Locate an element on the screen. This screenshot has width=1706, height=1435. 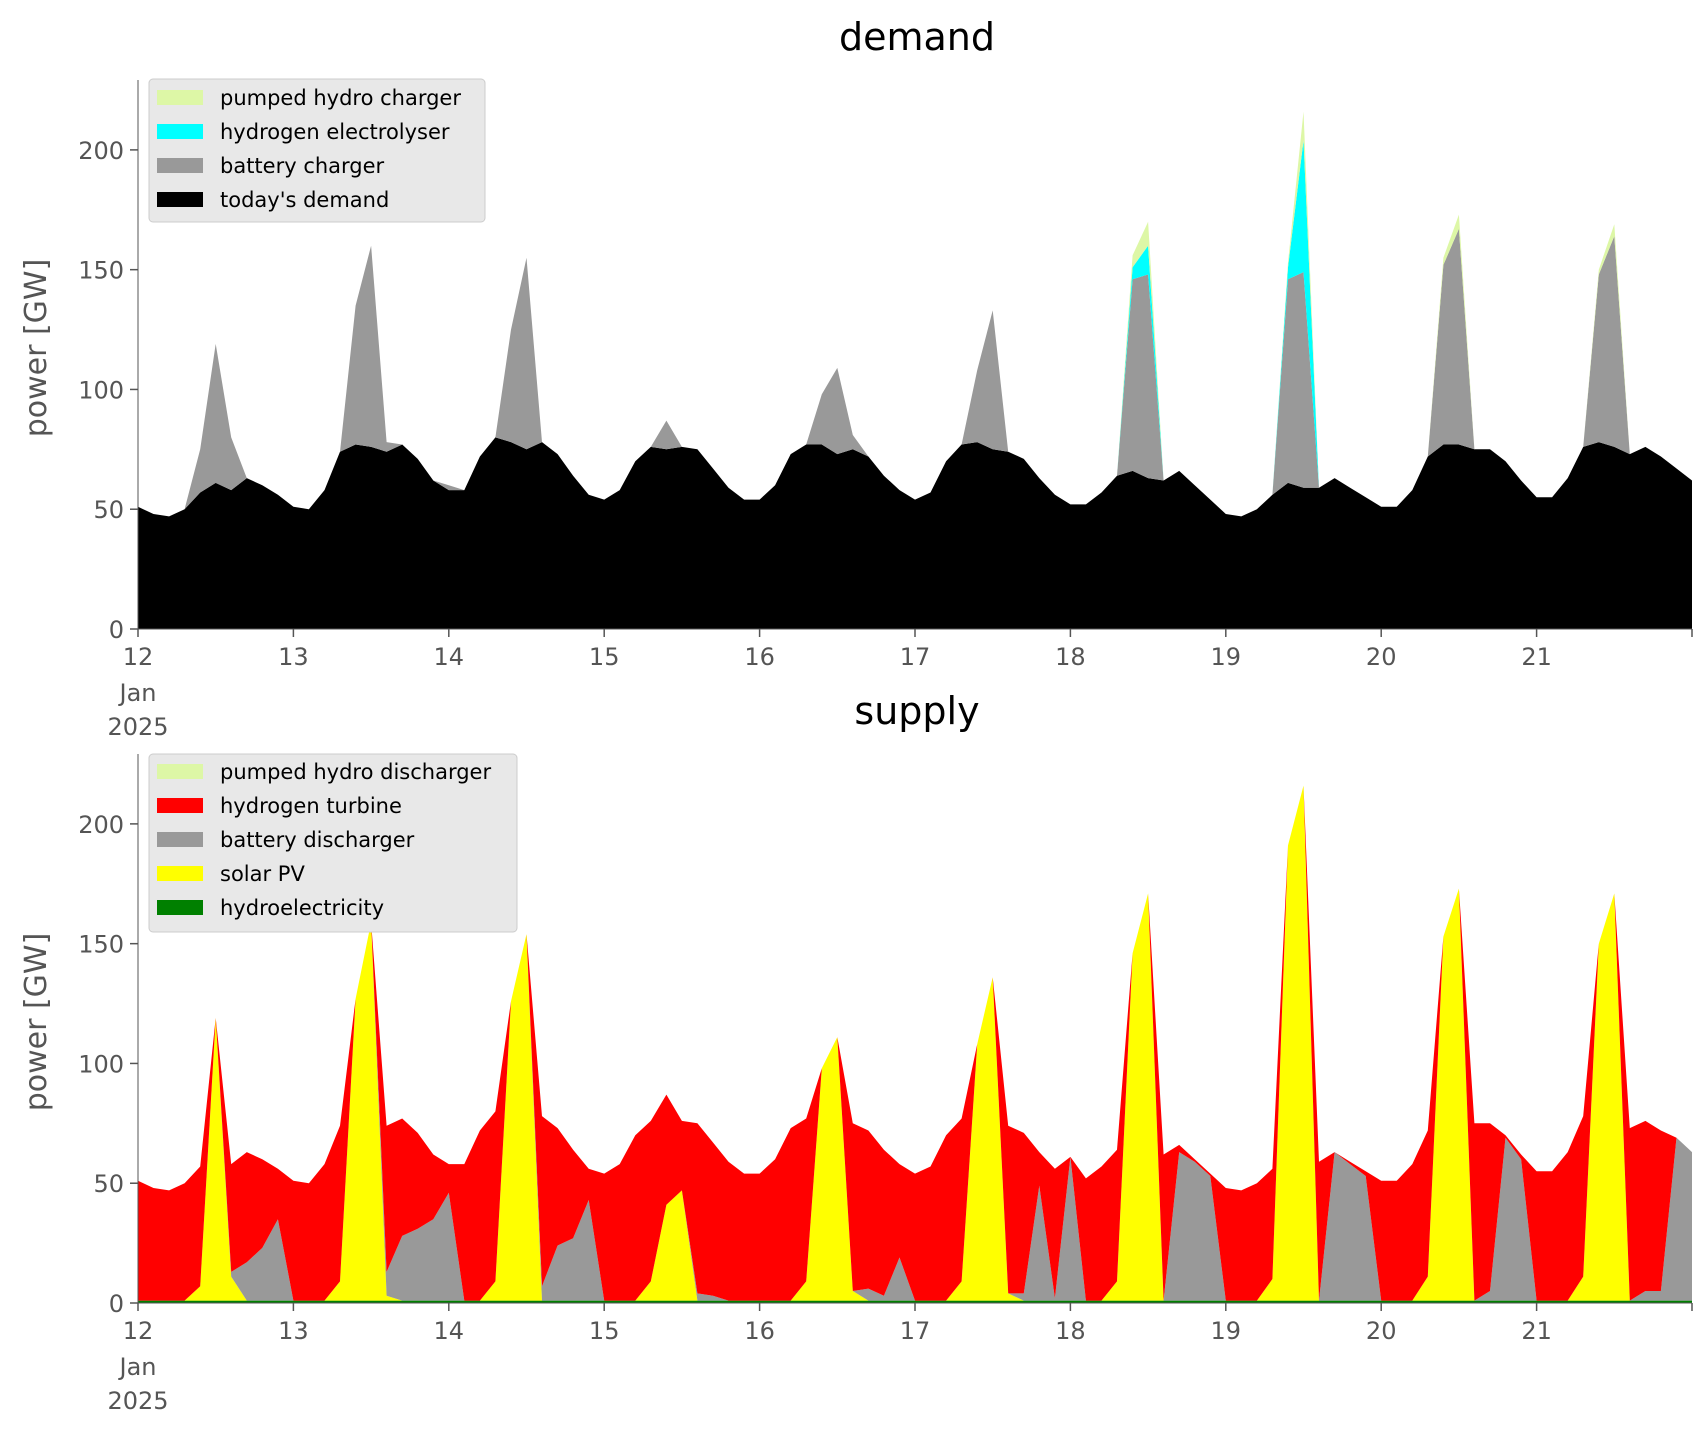
supply-legend-box is located at coordinates (333, 843).